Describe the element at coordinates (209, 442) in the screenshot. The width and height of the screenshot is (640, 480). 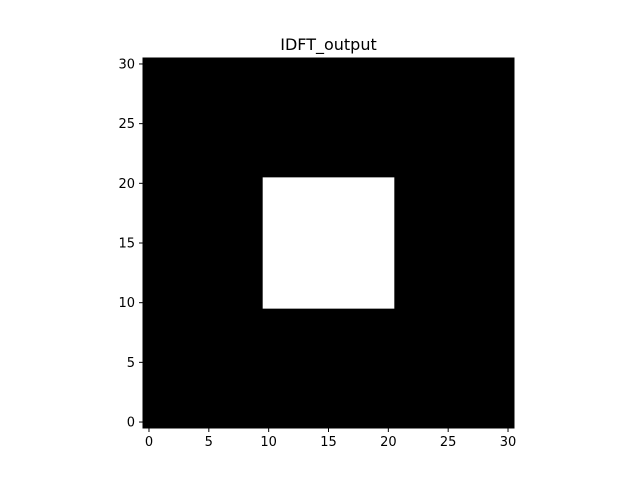
I see `x-tick-label-5: 5` at that location.